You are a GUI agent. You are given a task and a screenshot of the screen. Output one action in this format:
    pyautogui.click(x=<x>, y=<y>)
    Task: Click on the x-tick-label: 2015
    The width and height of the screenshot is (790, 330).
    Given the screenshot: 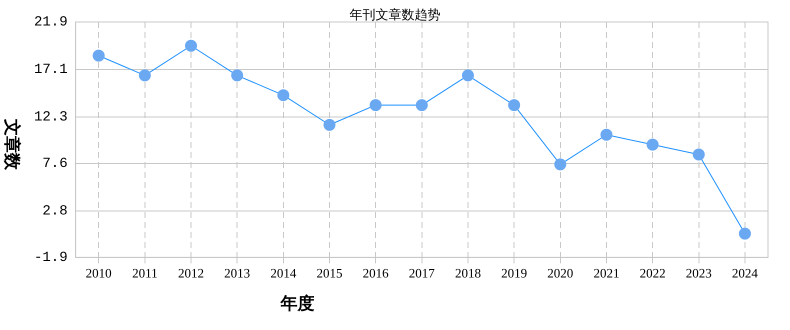 What is the action you would take?
    pyautogui.click(x=329, y=273)
    